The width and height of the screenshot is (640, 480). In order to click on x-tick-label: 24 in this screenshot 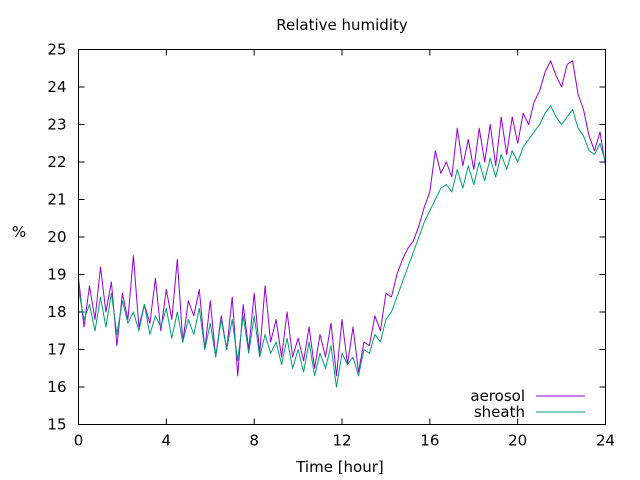, I will do `click(605, 441)`.